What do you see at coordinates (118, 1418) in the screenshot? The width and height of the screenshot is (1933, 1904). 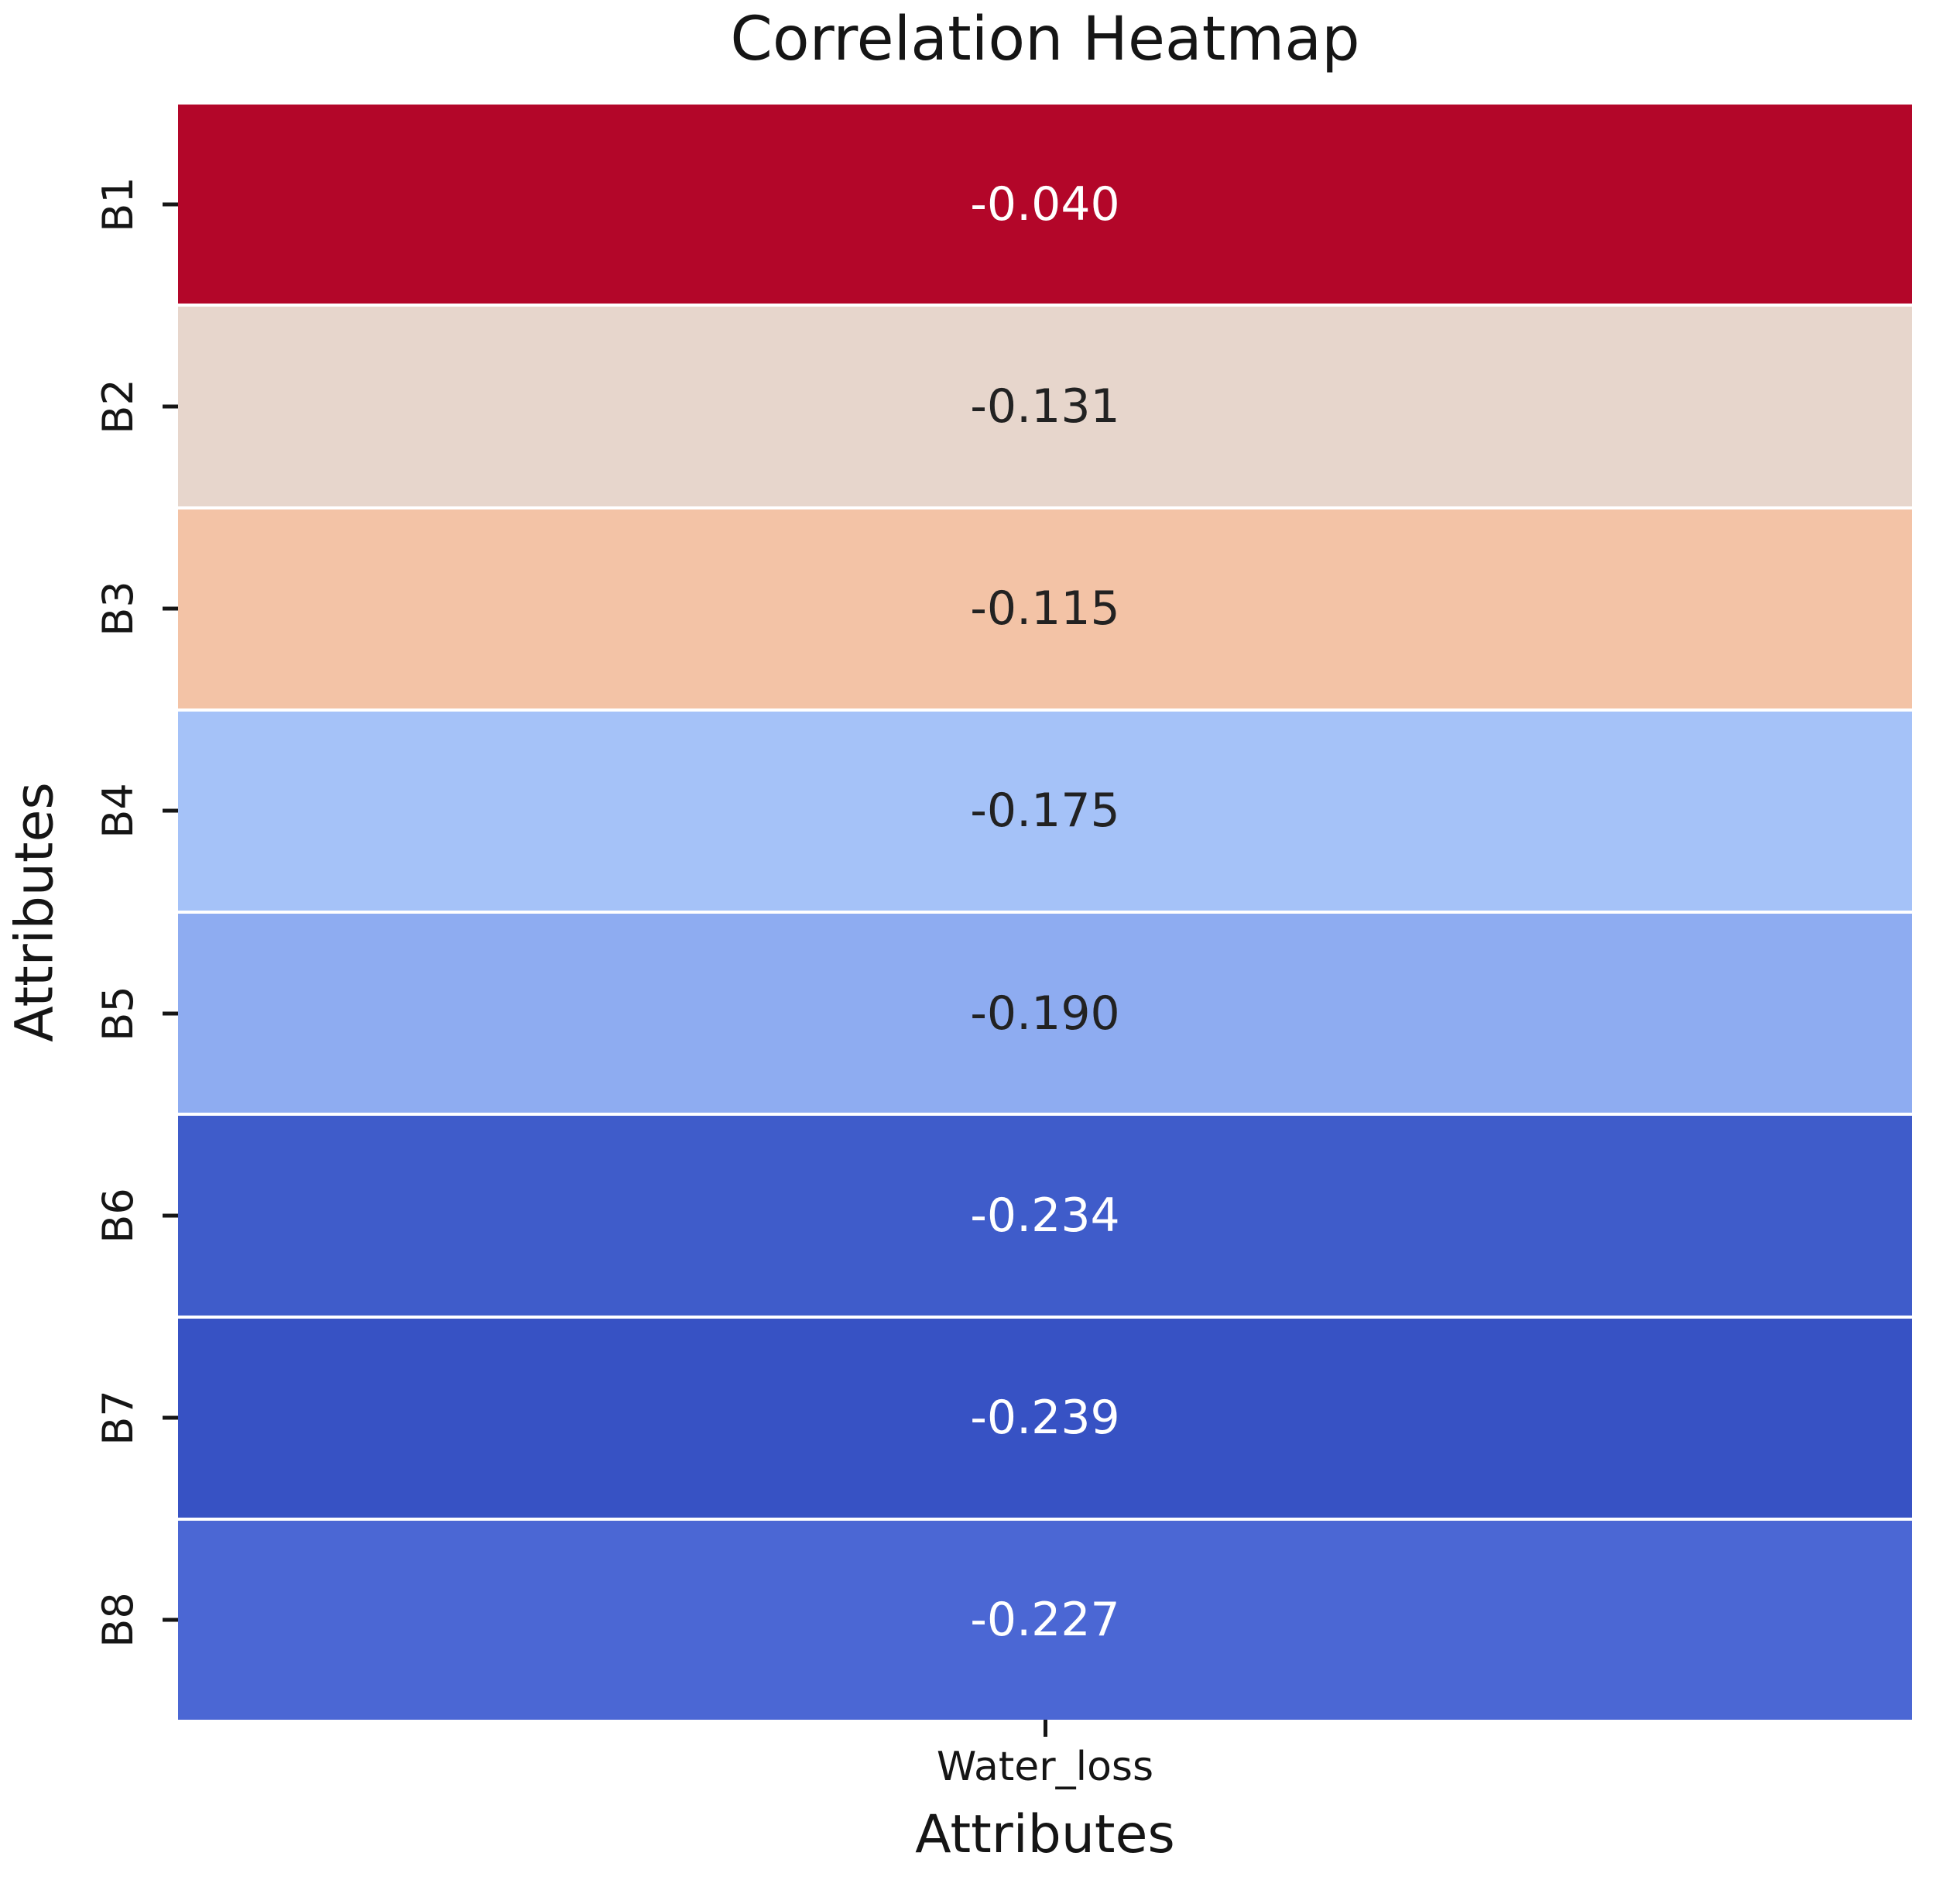 I see `y-tick-label-b7: B7` at bounding box center [118, 1418].